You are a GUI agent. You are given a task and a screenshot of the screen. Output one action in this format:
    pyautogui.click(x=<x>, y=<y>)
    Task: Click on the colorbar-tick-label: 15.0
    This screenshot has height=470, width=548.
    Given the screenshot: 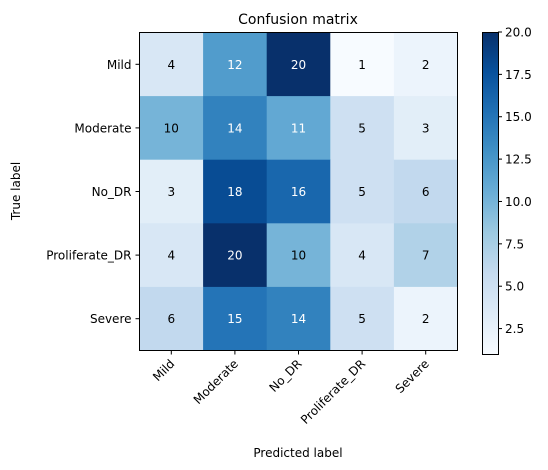 What is the action you would take?
    pyautogui.click(x=518, y=117)
    